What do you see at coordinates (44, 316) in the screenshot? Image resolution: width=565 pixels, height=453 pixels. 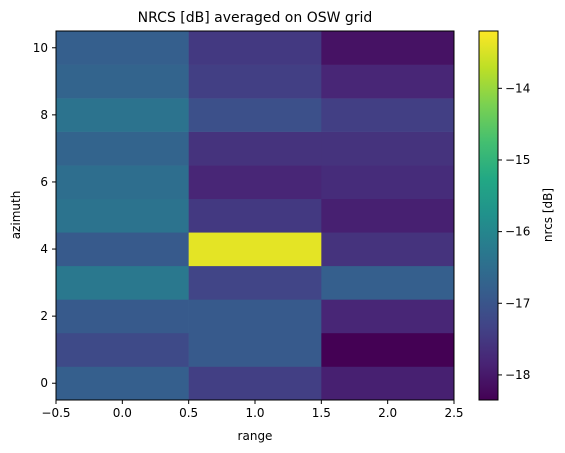 I see `y-tick-label: 2` at bounding box center [44, 316].